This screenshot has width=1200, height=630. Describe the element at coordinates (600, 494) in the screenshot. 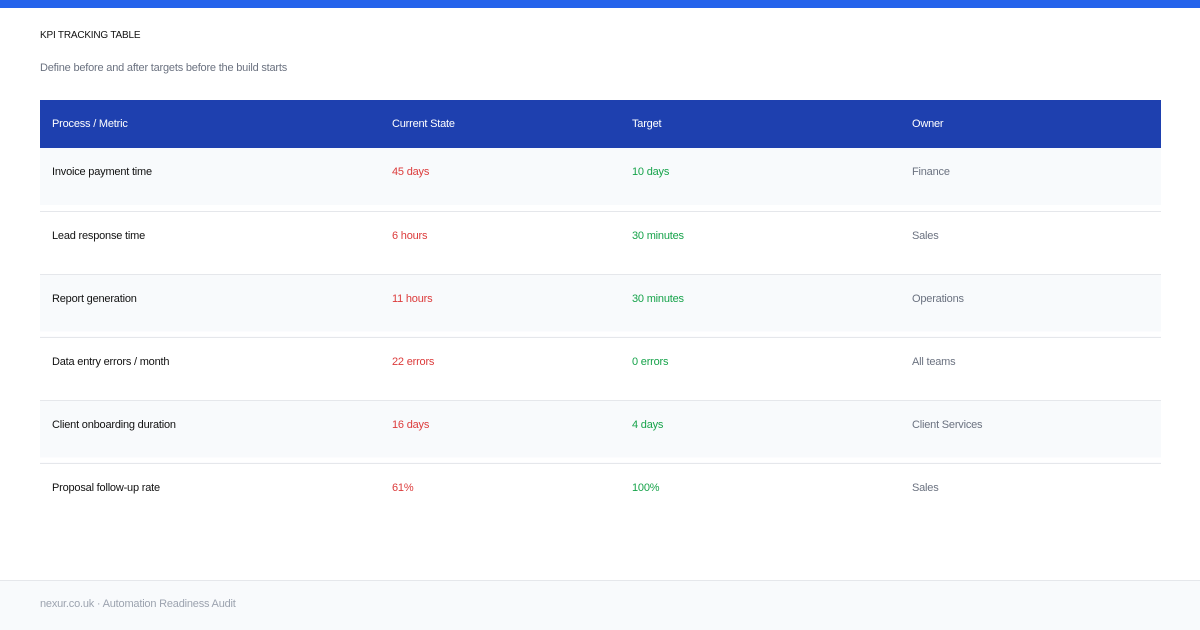

I see `table-row: Proposal follow-up rate 61% 100% Sales` at that location.